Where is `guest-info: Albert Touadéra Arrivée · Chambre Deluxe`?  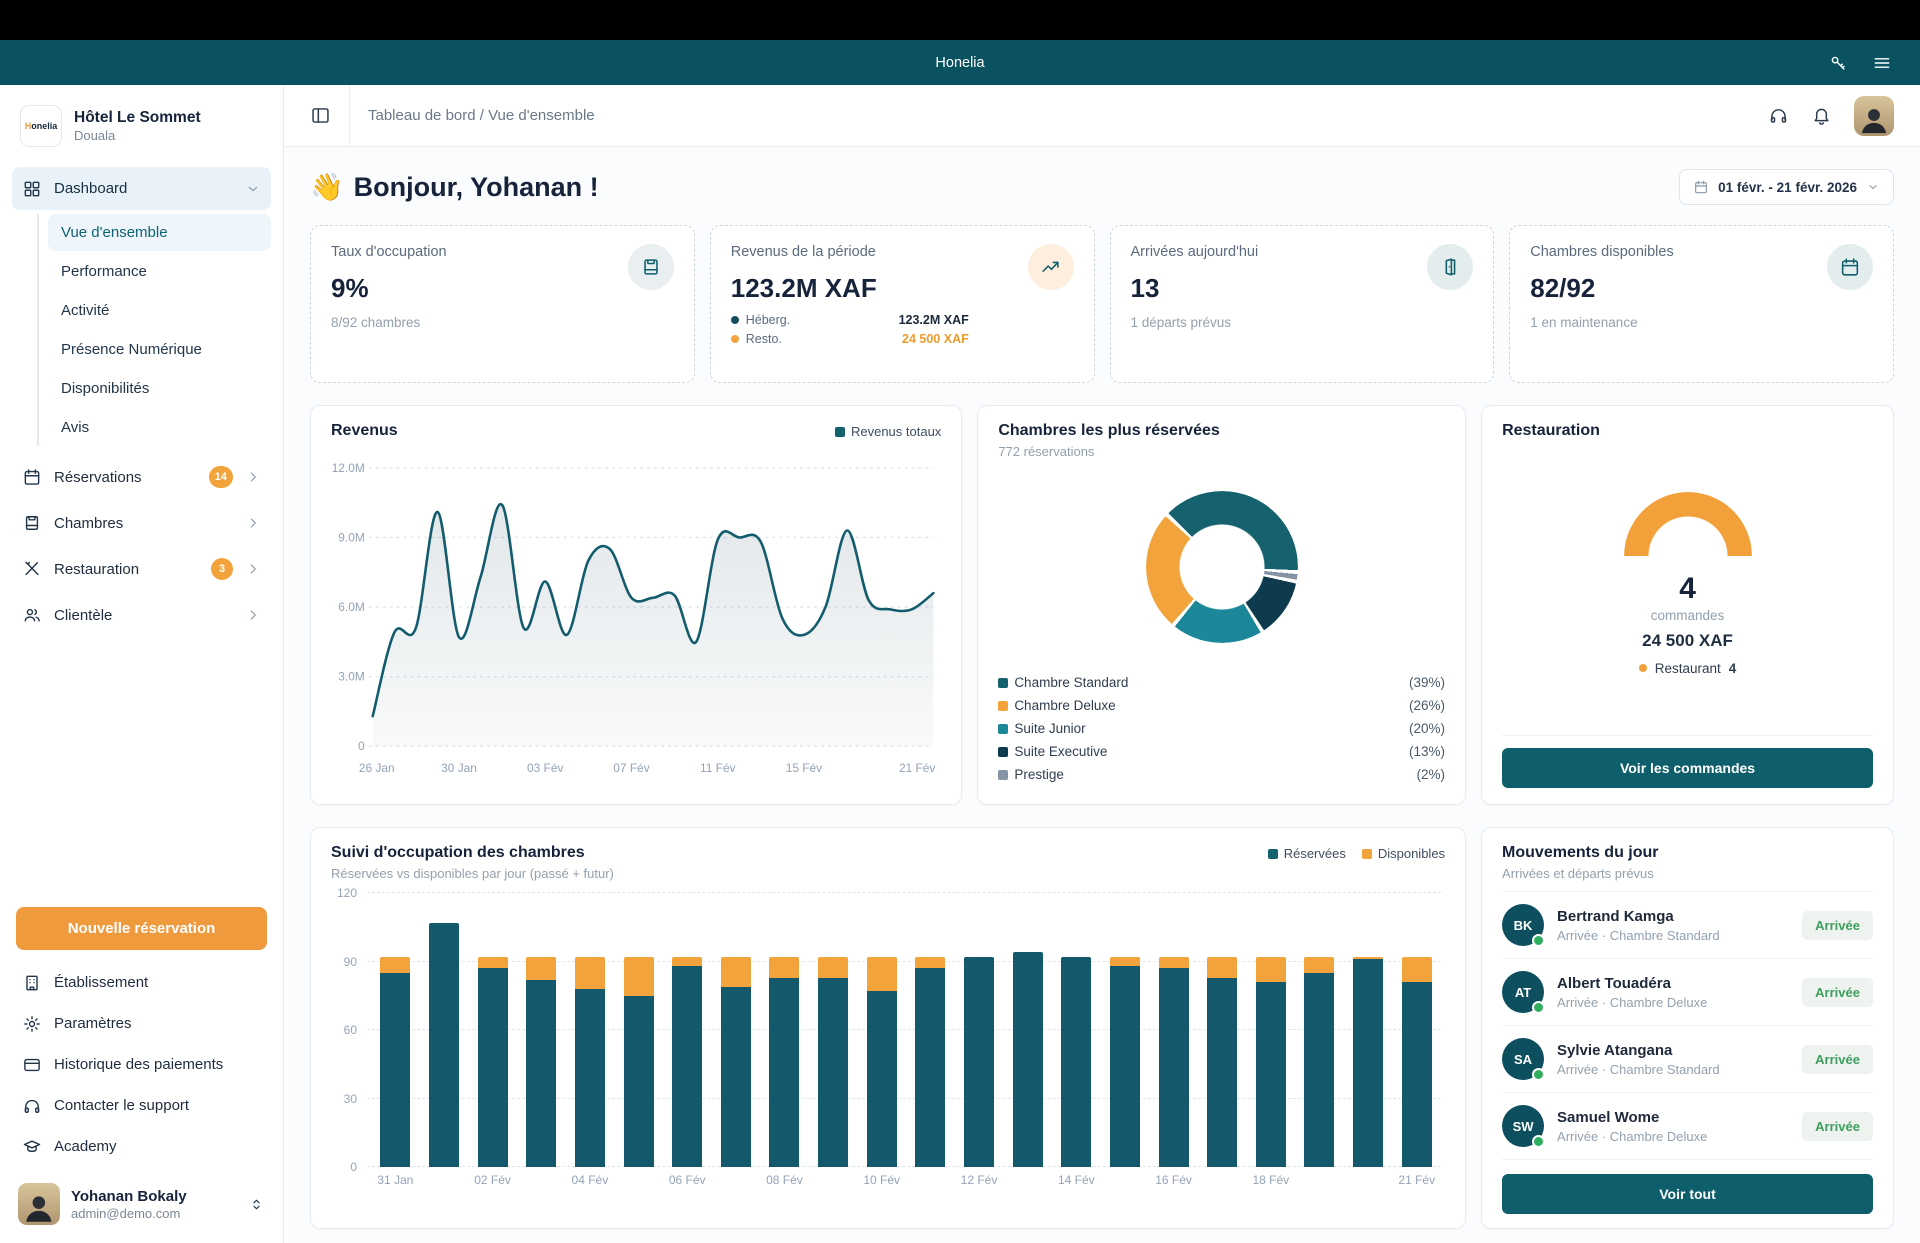 guest-info: Albert Touadéra Arrivée · Chambre Deluxe is located at coordinates (1632, 992).